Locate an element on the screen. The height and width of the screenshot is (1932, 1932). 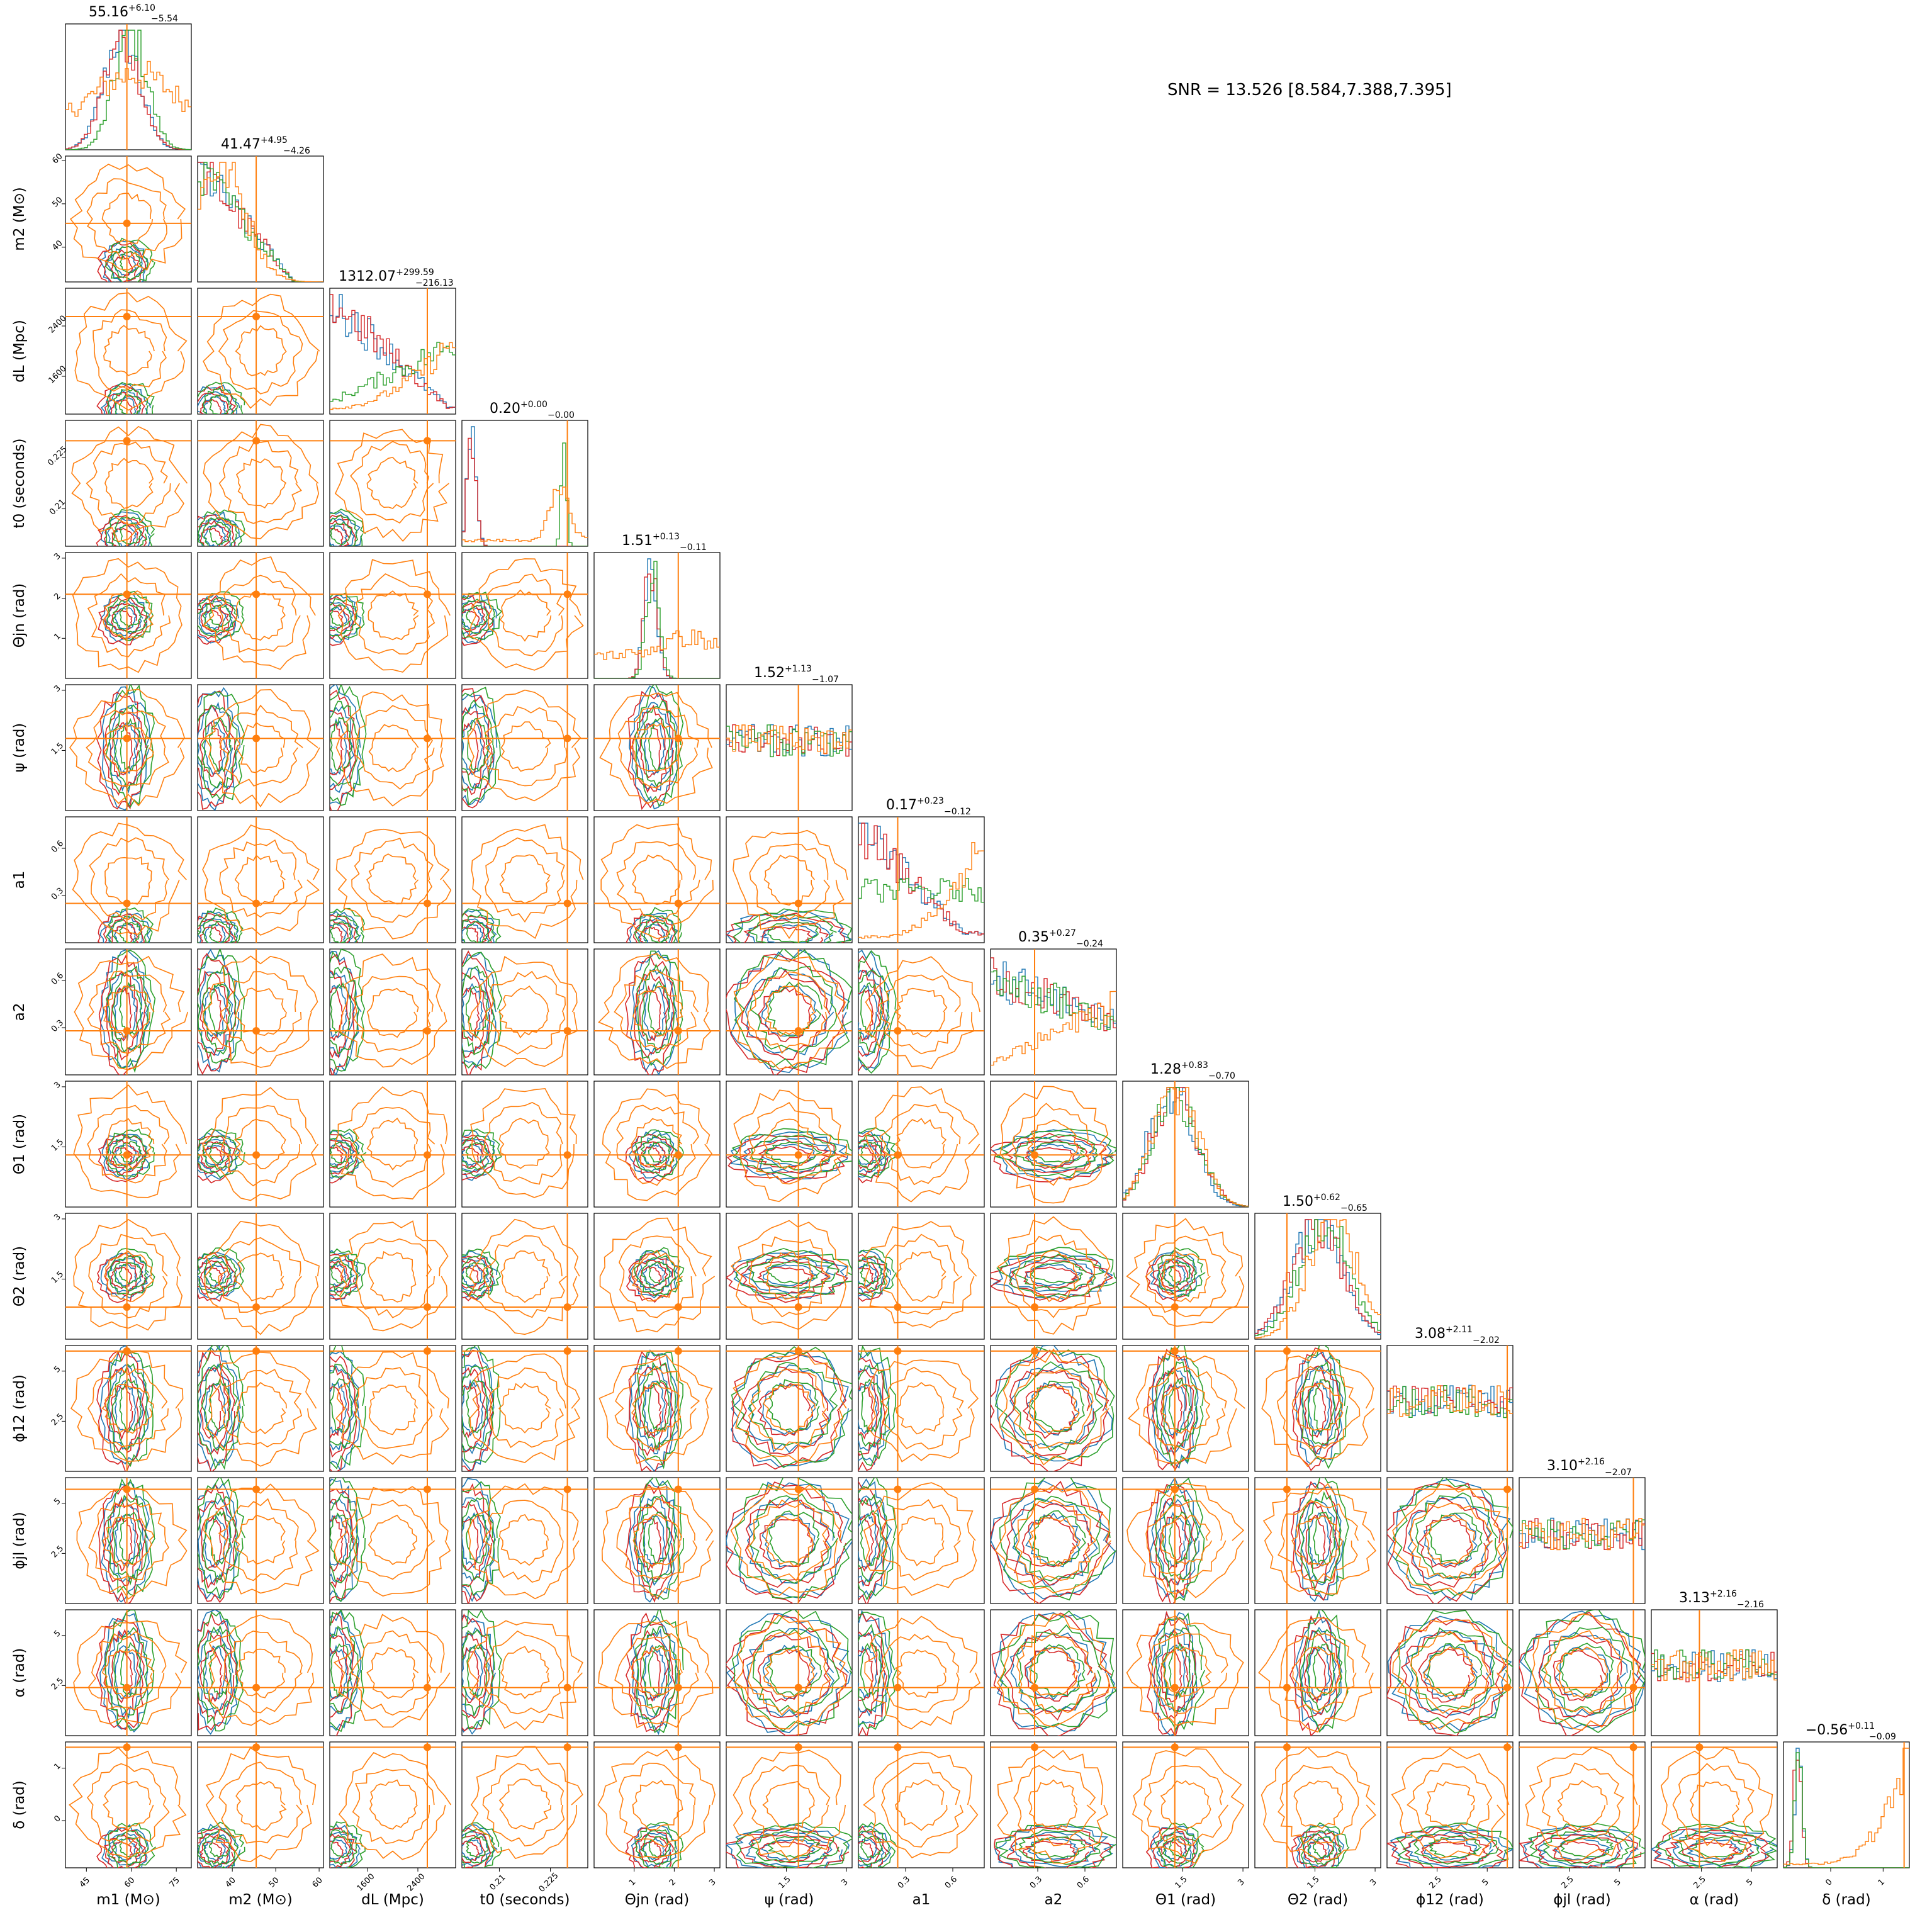
x-tick-label: 1 is located at coordinates (1882, 1882).